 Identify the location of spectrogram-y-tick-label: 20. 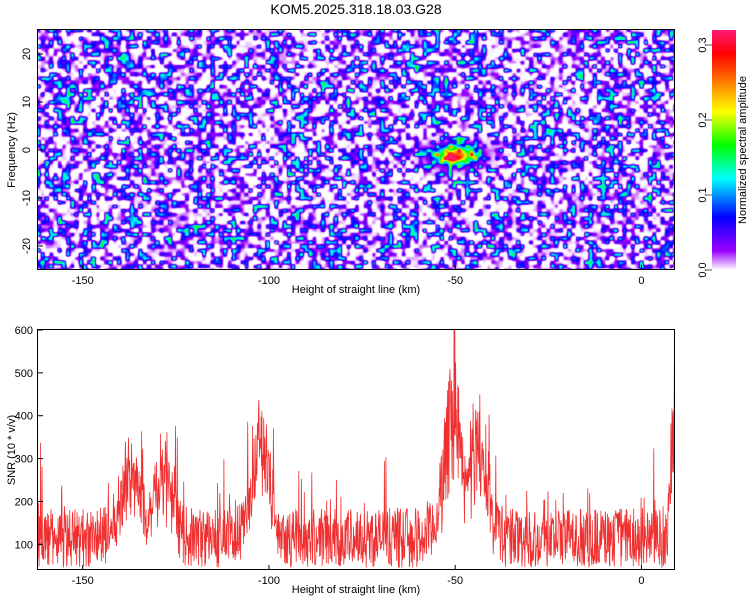
(27, 54).